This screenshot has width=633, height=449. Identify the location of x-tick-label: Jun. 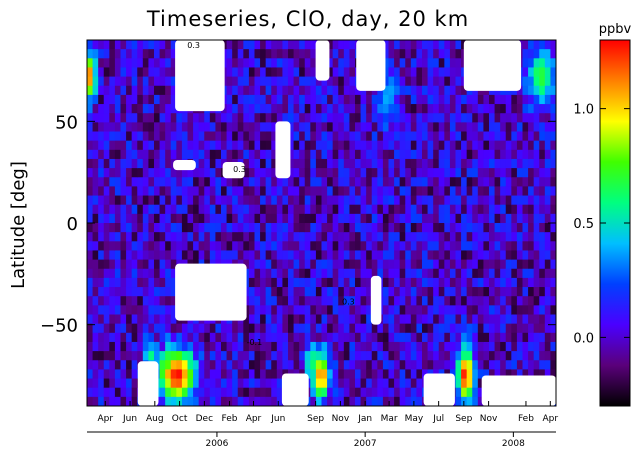
(129, 419).